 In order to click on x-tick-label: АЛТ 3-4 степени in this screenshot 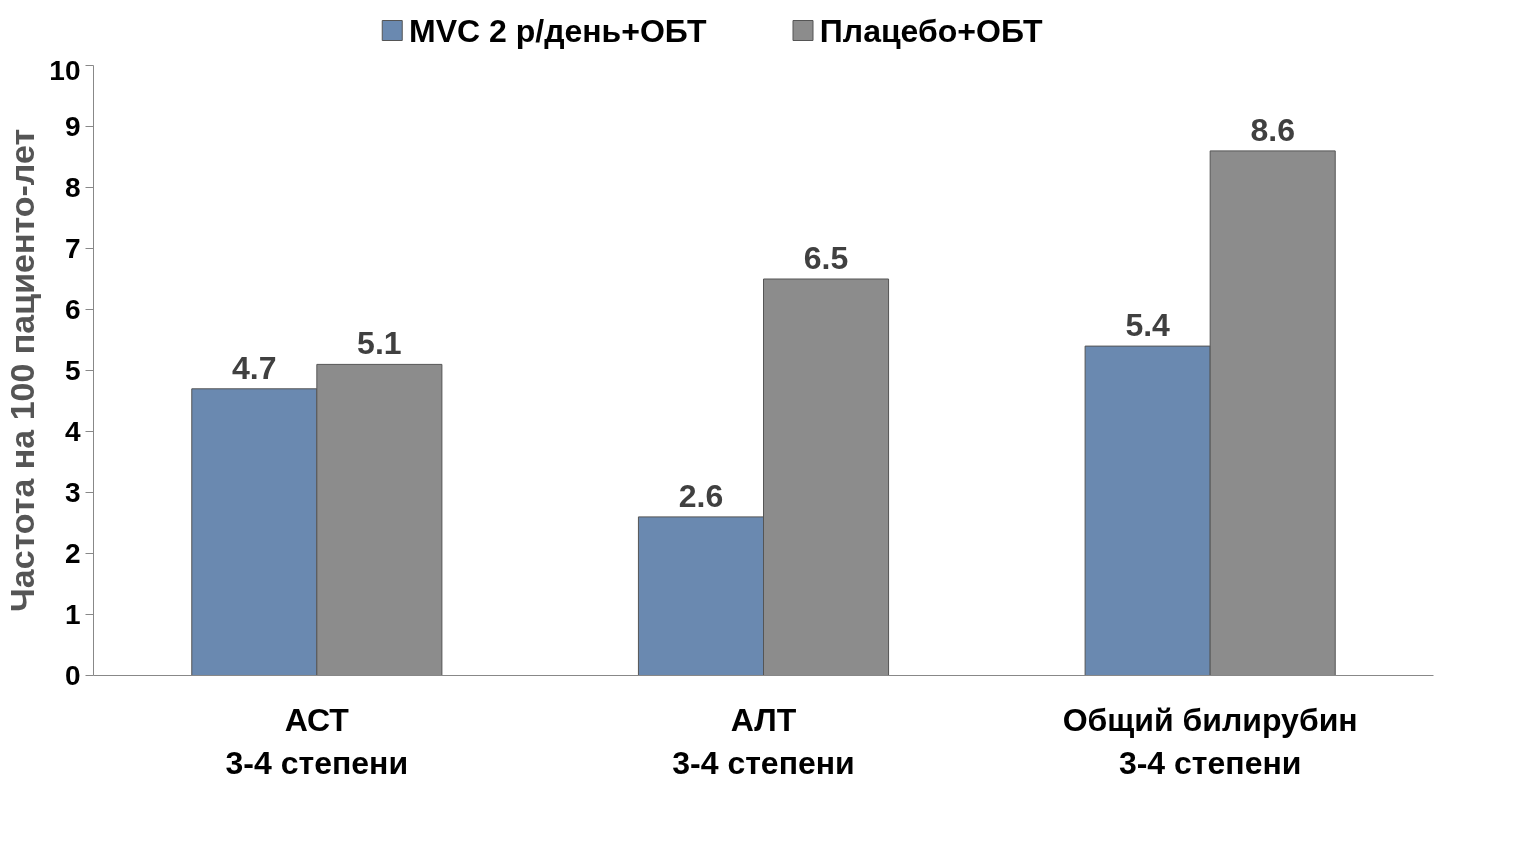, I will do `click(763, 741)`.